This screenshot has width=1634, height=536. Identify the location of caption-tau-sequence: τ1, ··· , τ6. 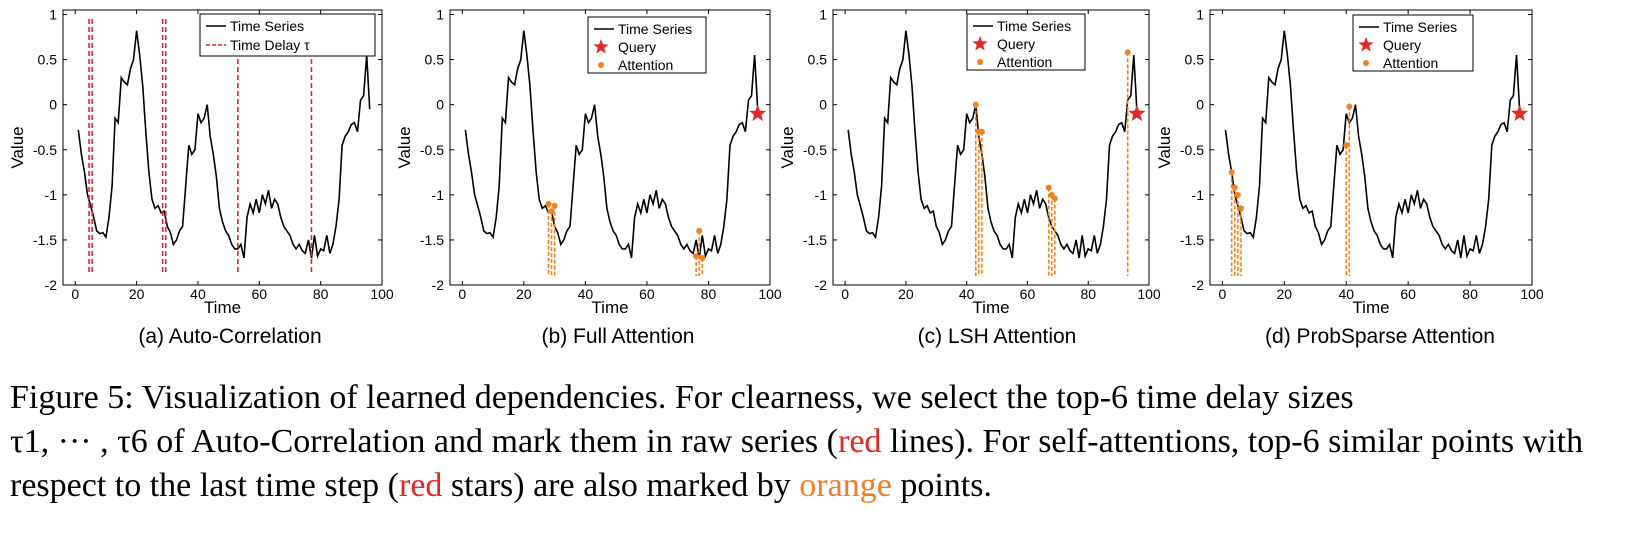
(79, 441).